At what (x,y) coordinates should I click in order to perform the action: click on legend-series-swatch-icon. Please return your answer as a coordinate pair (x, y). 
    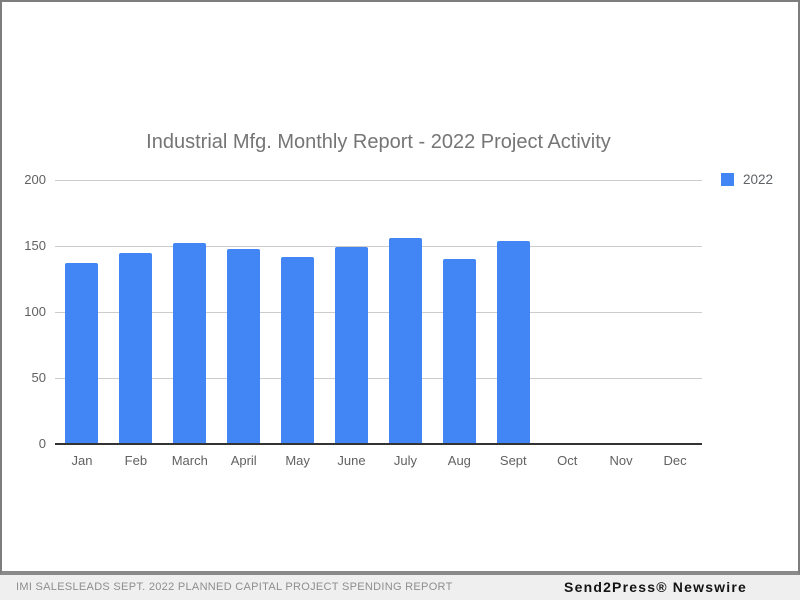
    Looking at the image, I should click on (727, 179).